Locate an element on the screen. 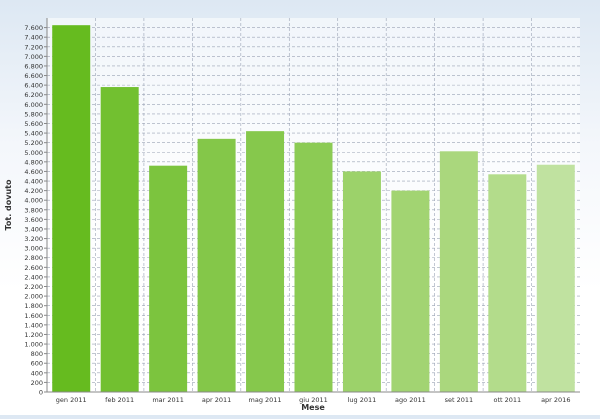 The width and height of the screenshot is (600, 419). y-tick-label: 400 is located at coordinates (37, 373).